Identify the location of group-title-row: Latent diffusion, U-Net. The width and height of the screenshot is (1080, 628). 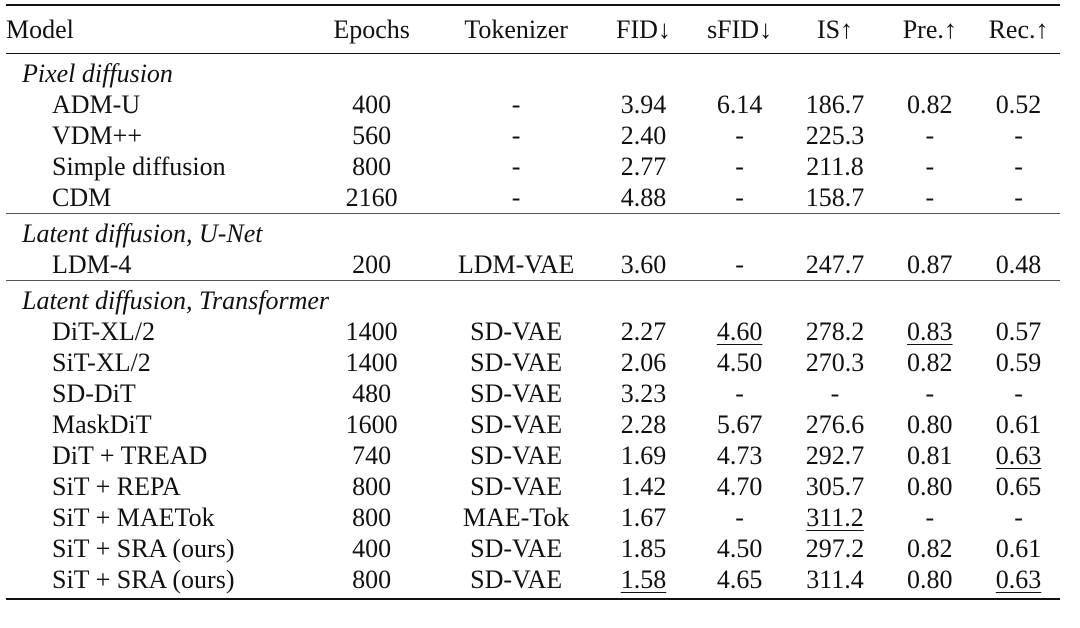
(533, 231).